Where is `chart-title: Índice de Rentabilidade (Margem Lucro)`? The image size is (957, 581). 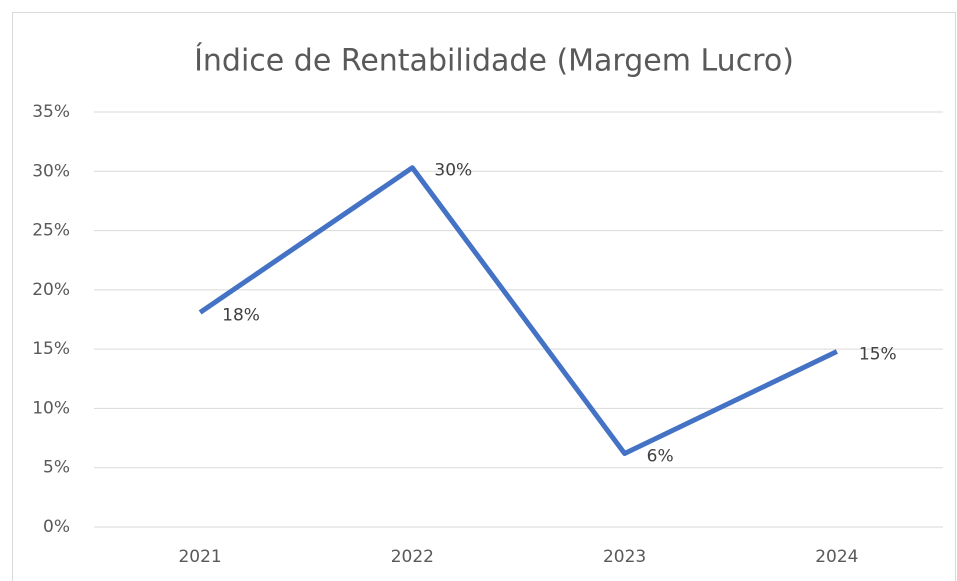 chart-title: Índice de Rentabilidade (Margem Lucro) is located at coordinates (494, 61).